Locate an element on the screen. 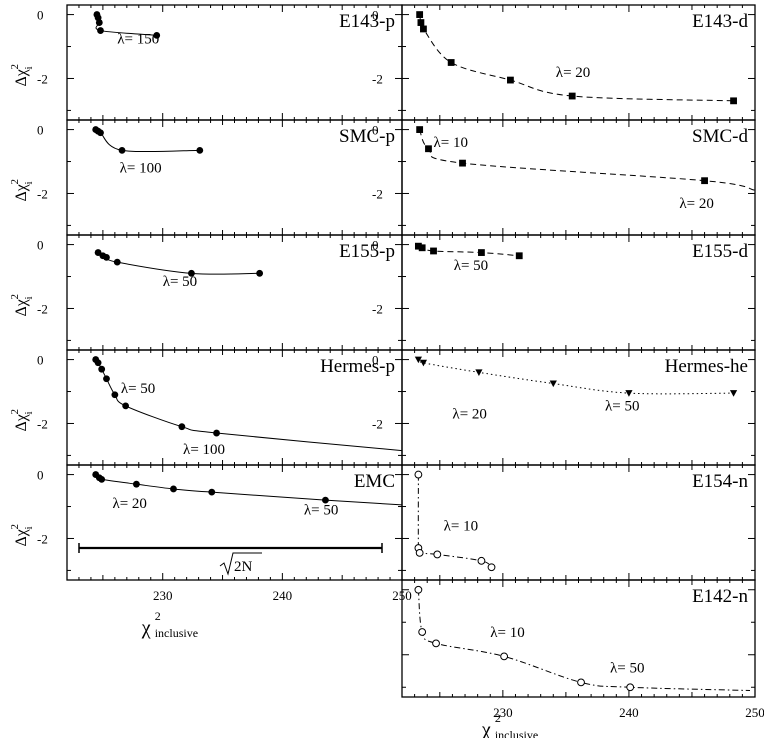  panel-title: Hermes-he is located at coordinates (706, 366).